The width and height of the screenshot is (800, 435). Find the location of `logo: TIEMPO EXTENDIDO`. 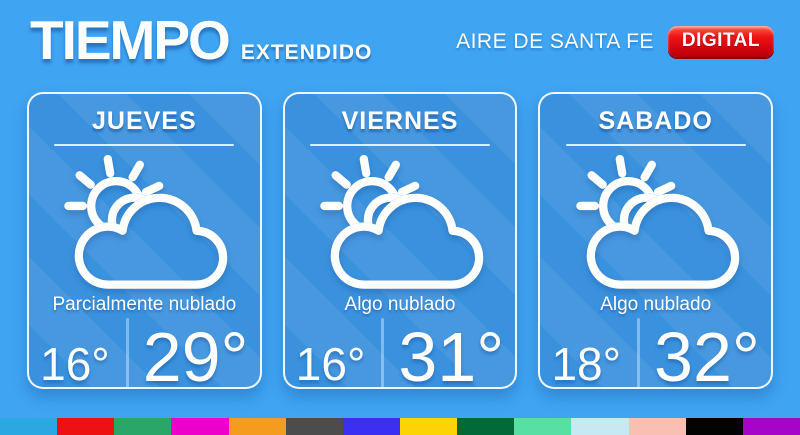

logo: TIEMPO EXTENDIDO is located at coordinates (201, 40).